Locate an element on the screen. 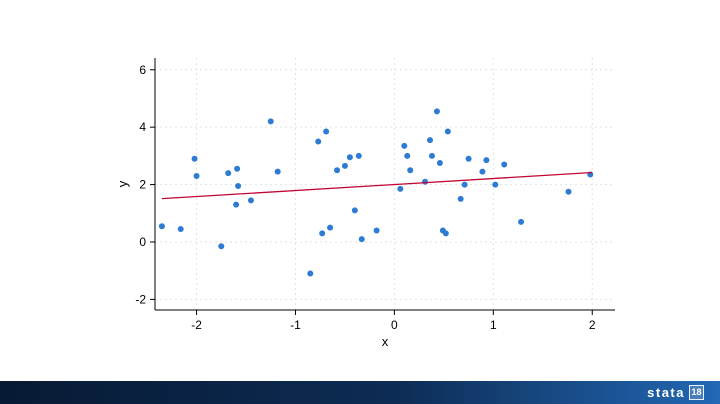 This screenshot has height=404, width=720. x-tick-label: 0 is located at coordinates (394, 325).